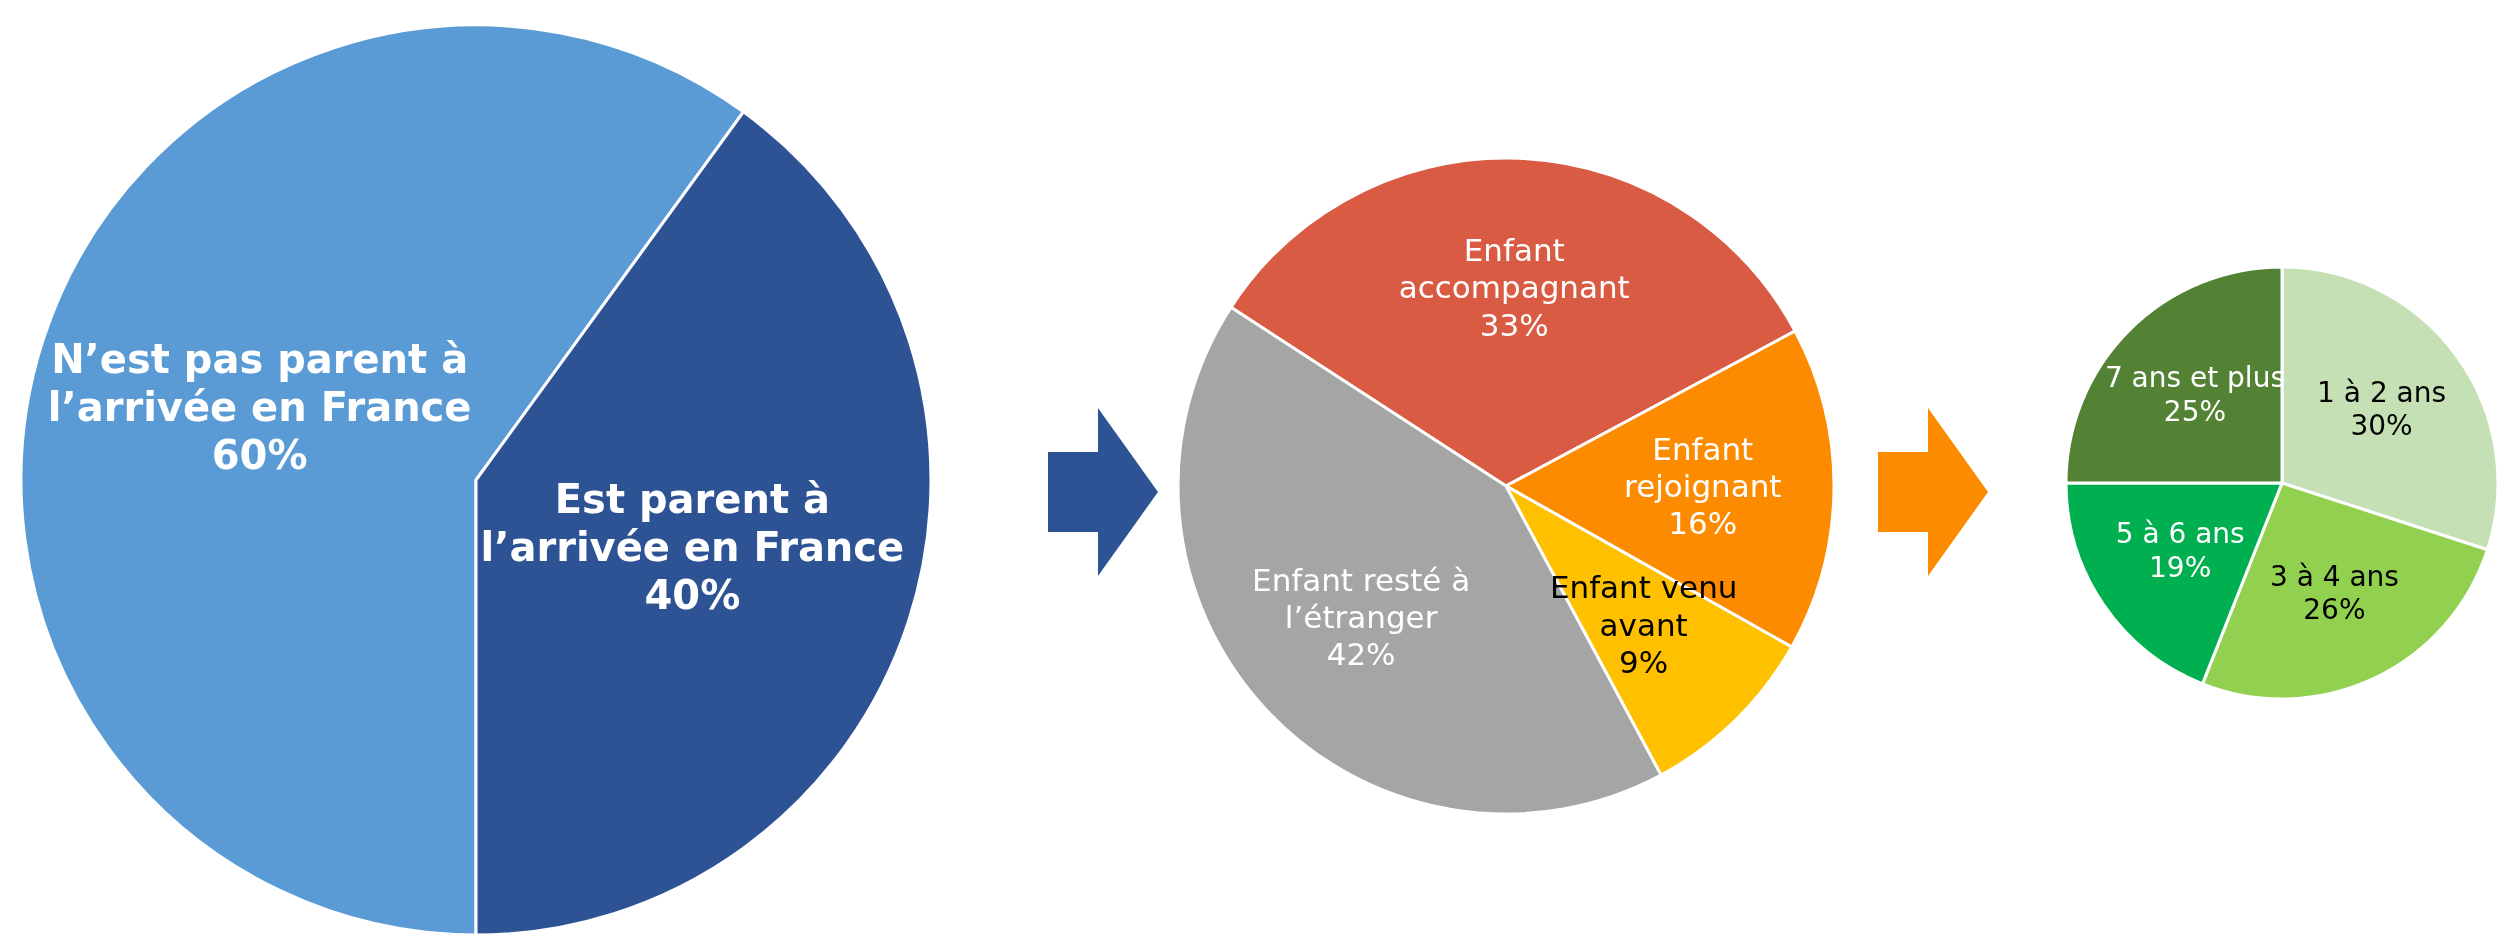  What do you see at coordinates (2195, 411) in the screenshot?
I see `data-label: 25%` at bounding box center [2195, 411].